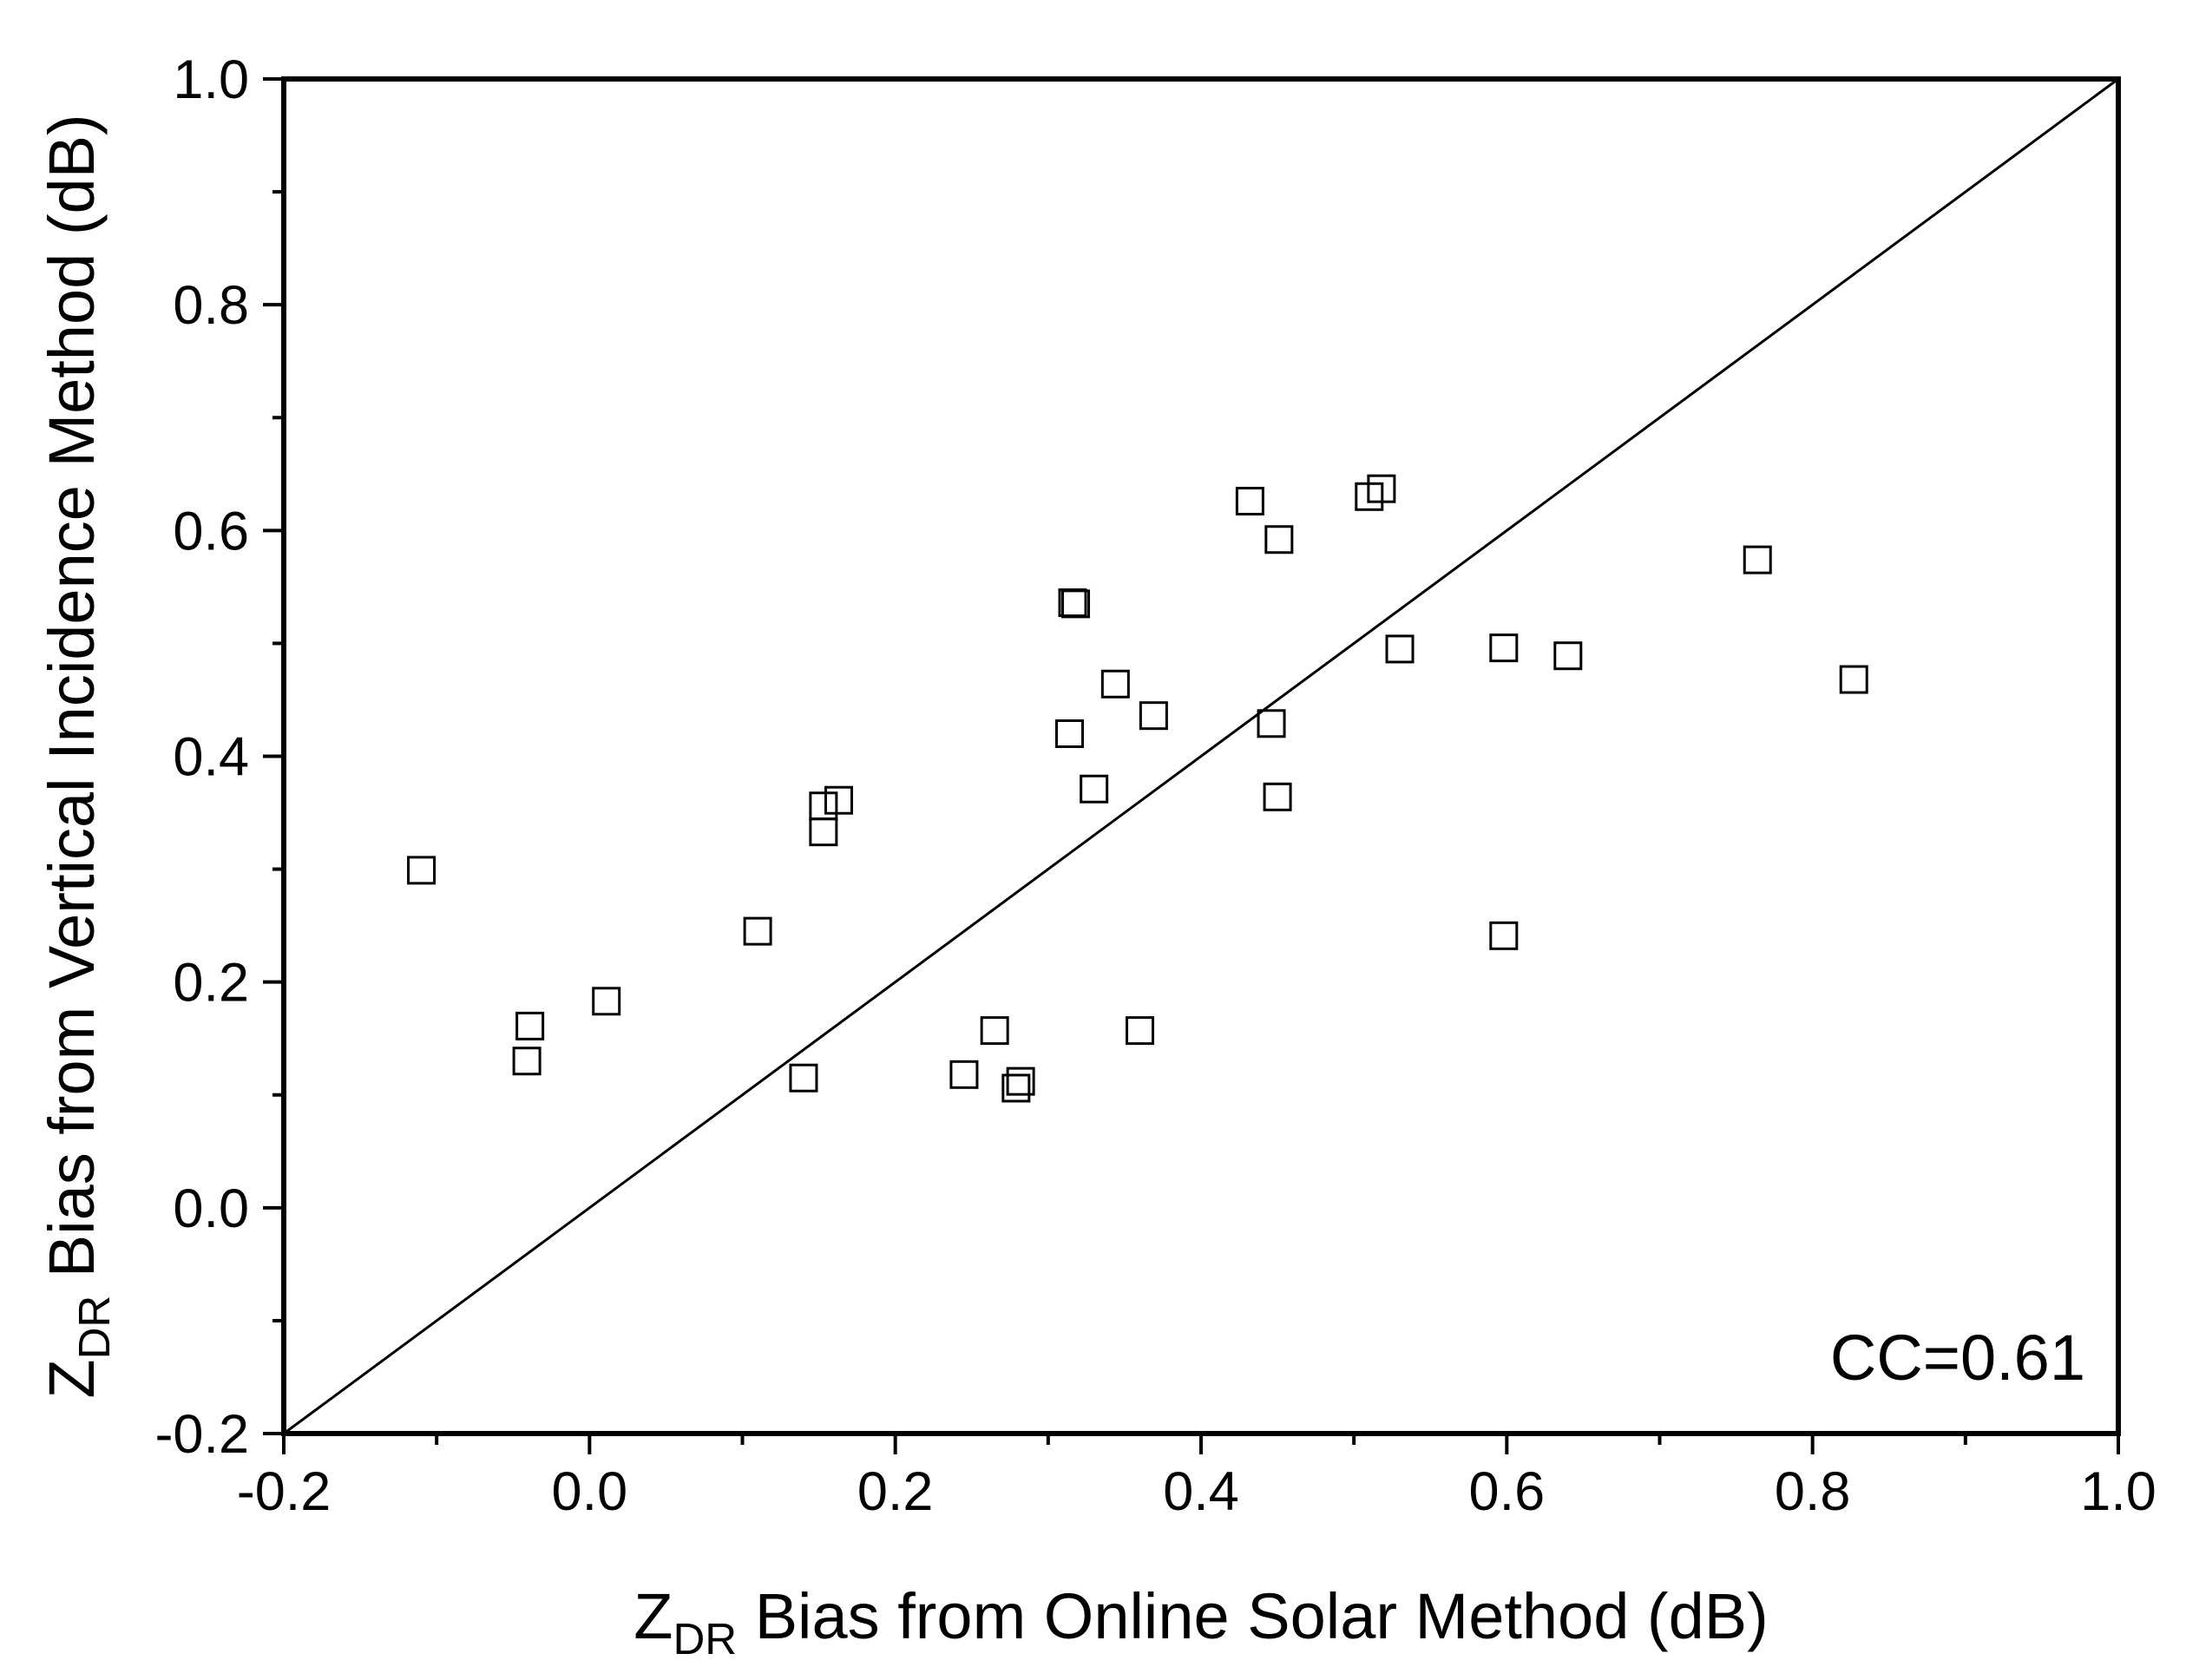 This screenshot has height=1680, width=2186. I want to click on y-tick-label: 0.8, so click(211, 305).